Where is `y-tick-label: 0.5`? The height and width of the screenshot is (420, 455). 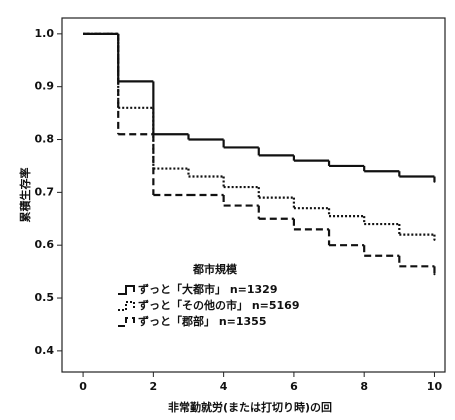 y-tick-label: 0.5 is located at coordinates (45, 297).